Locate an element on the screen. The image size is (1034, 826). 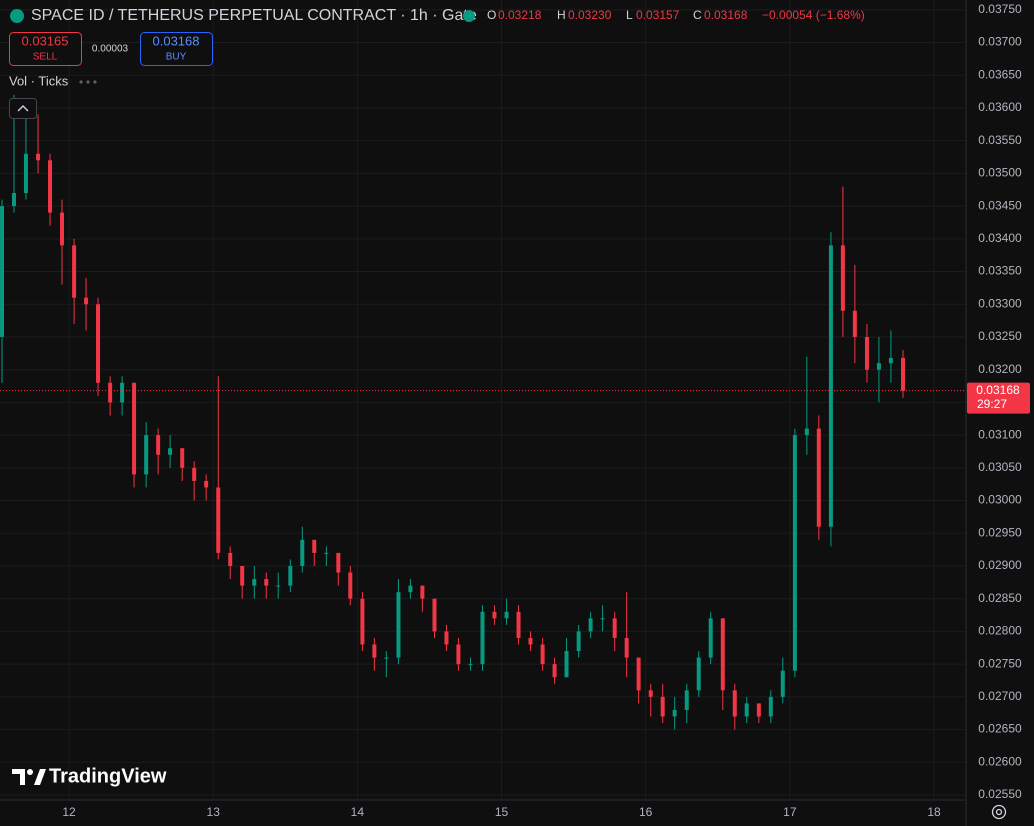
ohlc-value: 0.03157 is located at coordinates (658, 15).